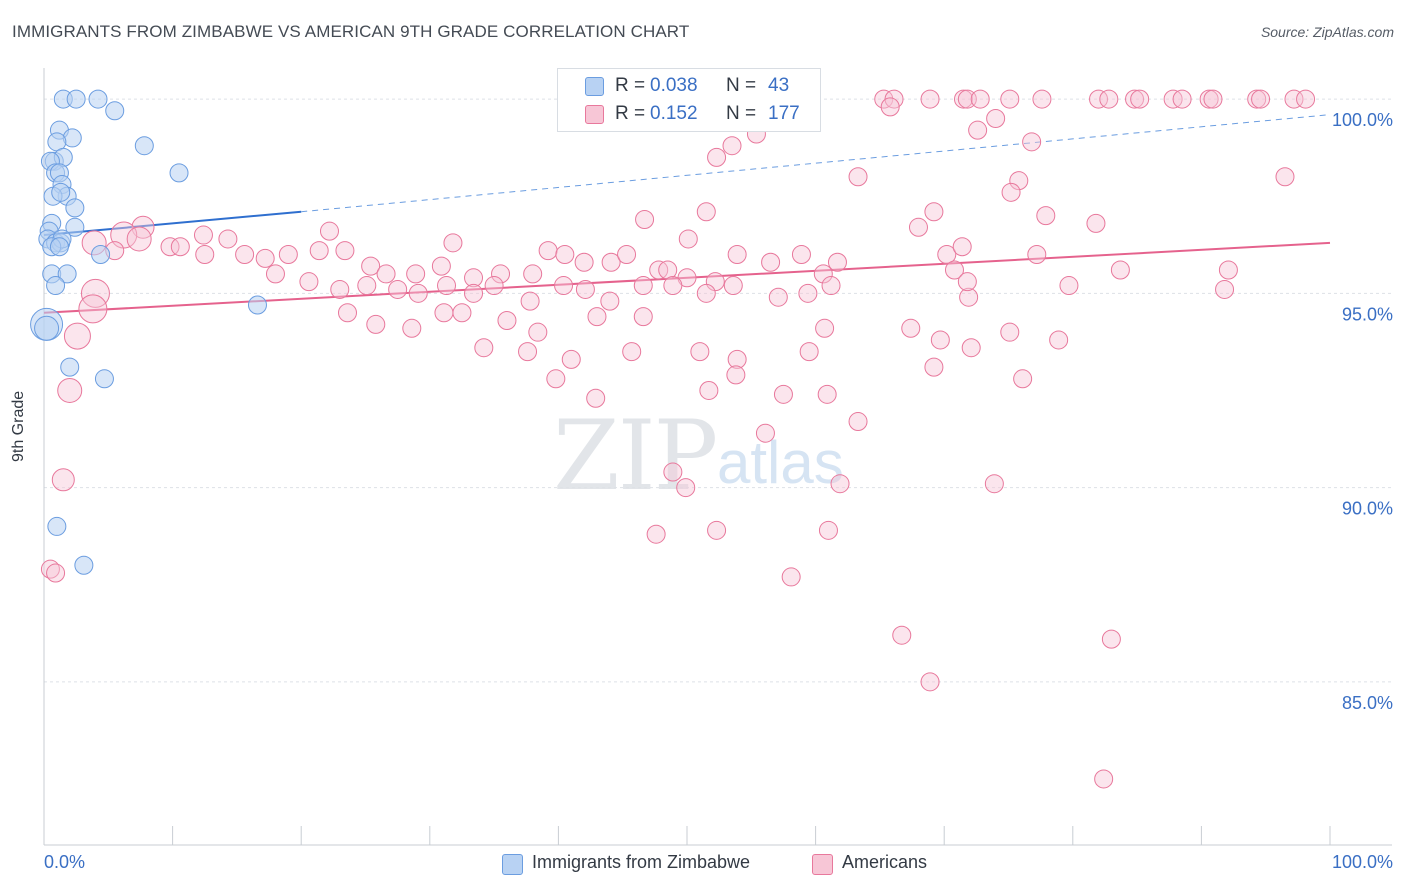 This screenshot has width=1406, height=892. Describe the element at coordinates (816, 163) in the screenshot. I see `trend-line-zimbabwe-dashed` at that location.